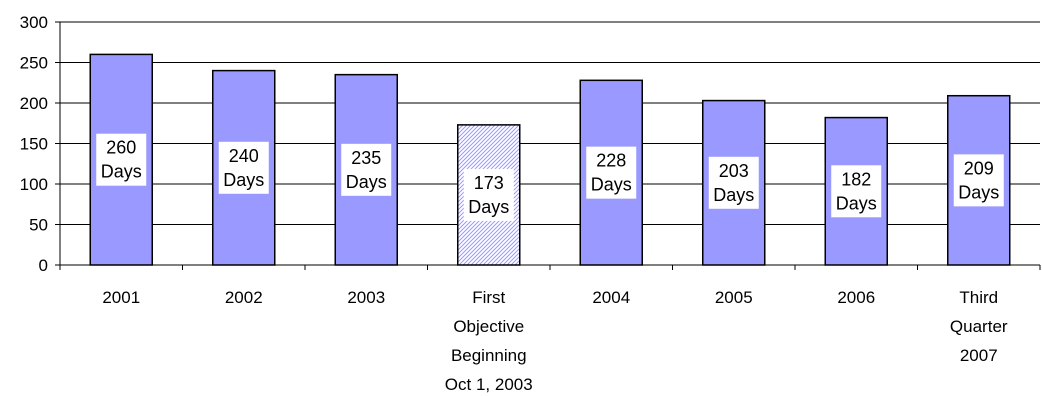  I want to click on data-label: 240, so click(244, 156).